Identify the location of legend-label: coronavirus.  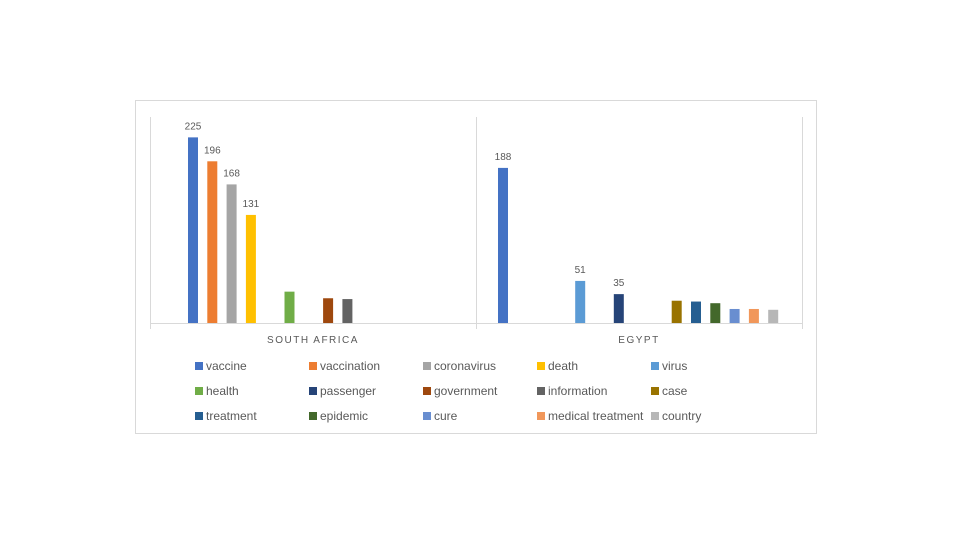
(465, 366).